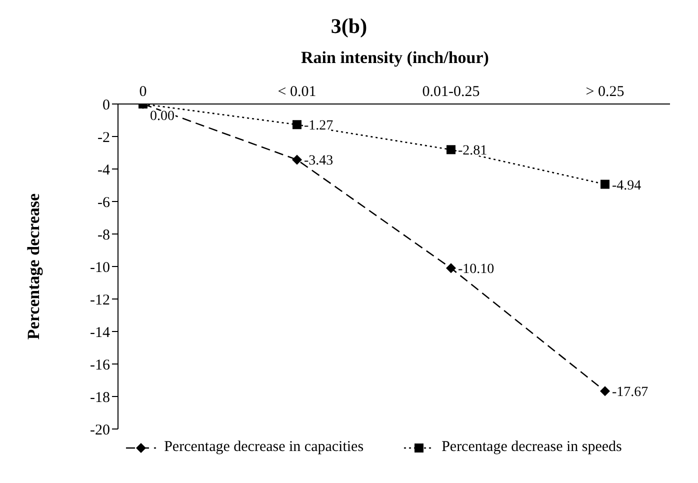 The width and height of the screenshot is (698, 483). Describe the element at coordinates (106, 105) in the screenshot. I see `y-tick-label: 0` at that location.